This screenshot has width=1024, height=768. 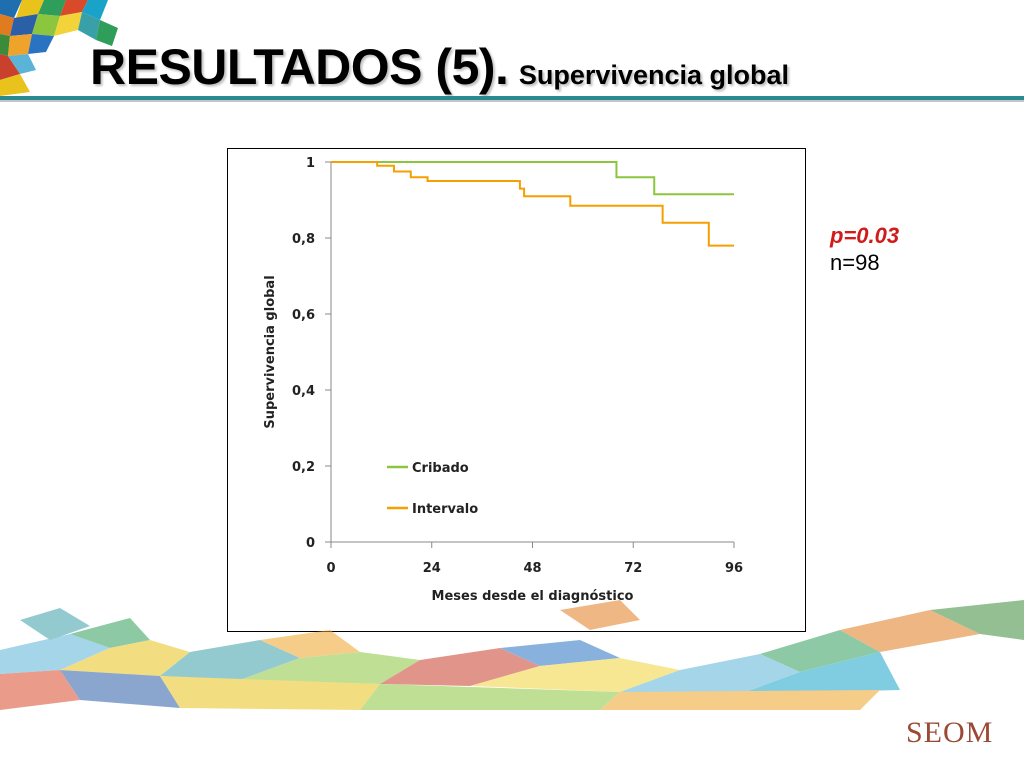 What do you see at coordinates (303, 239) in the screenshot?
I see `y-tick-label: 0,8` at bounding box center [303, 239].